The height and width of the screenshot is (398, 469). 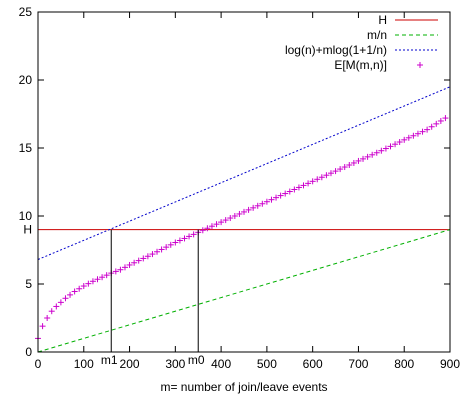 What do you see at coordinates (420, 65) in the screenshot?
I see `legend-swatch` at bounding box center [420, 65].